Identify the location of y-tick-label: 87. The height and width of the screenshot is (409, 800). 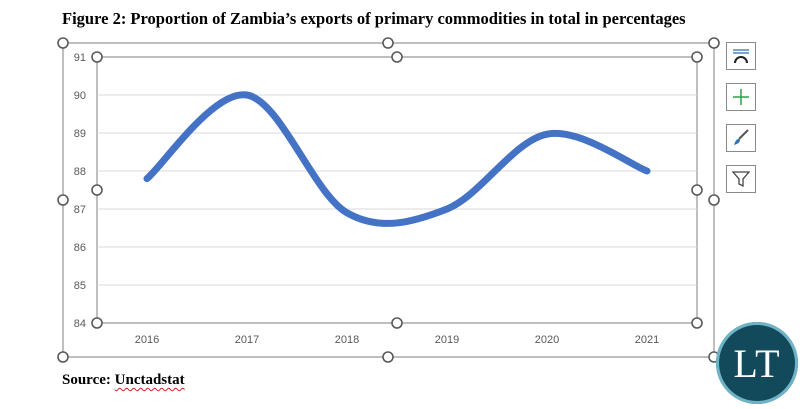
(80, 210).